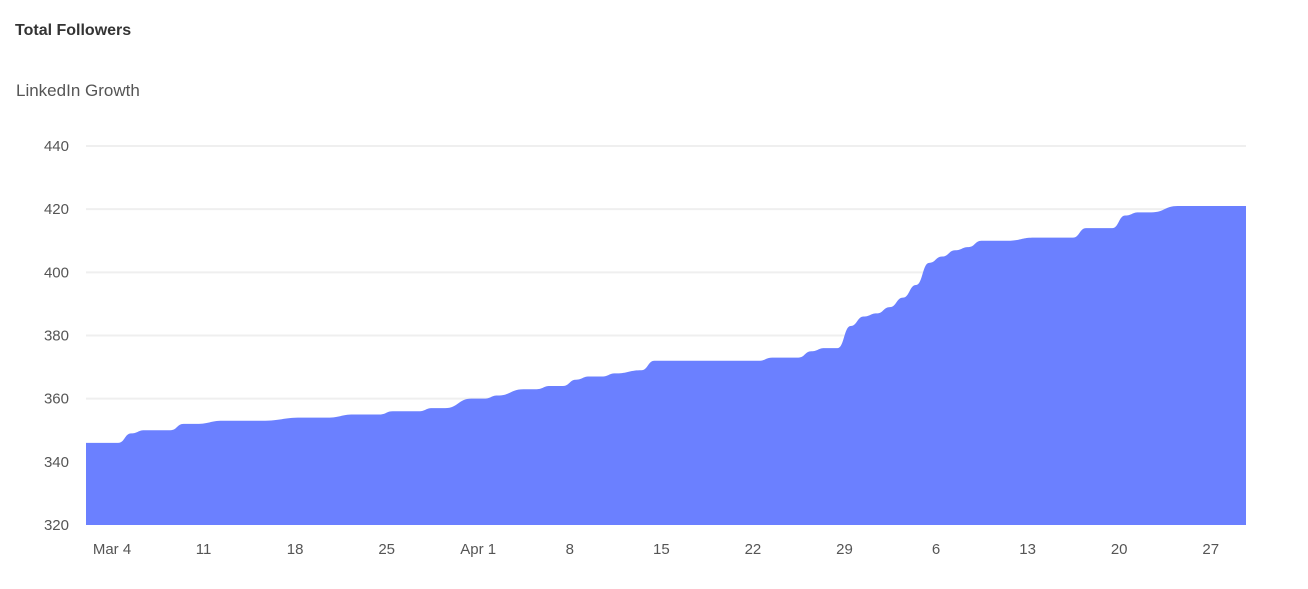  Describe the element at coordinates (753, 549) in the screenshot. I see `x-tick-label: 22` at that location.